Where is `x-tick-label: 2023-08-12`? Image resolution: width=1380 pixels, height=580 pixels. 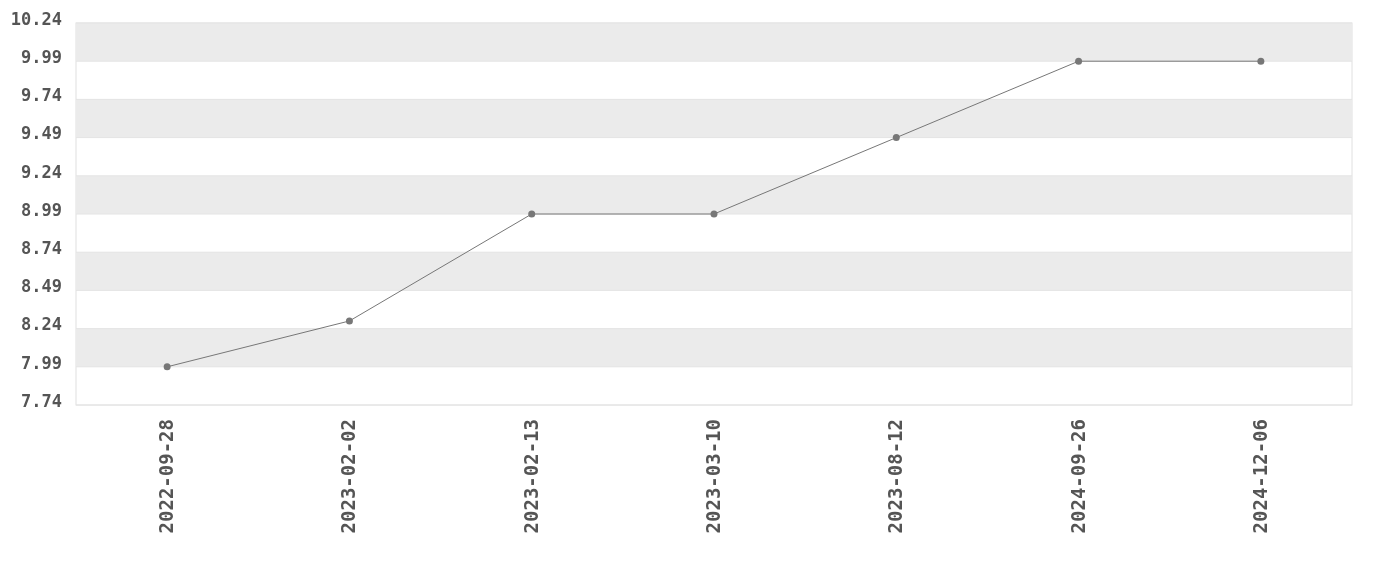
x-tick-label: 2023-08-12 is located at coordinates (895, 476).